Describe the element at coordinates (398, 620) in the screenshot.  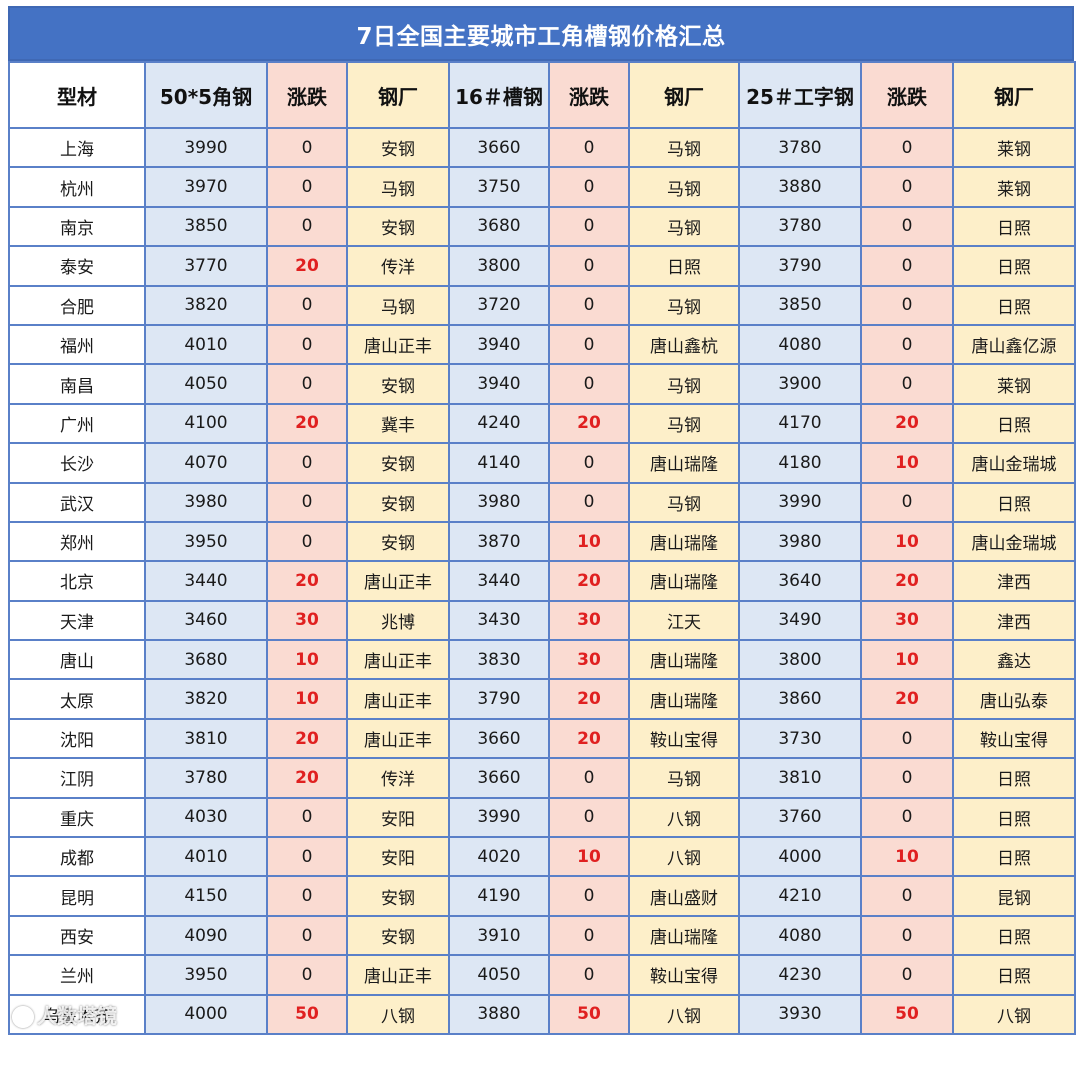
I see `cell-angle-steel-mill: 兆博` at that location.